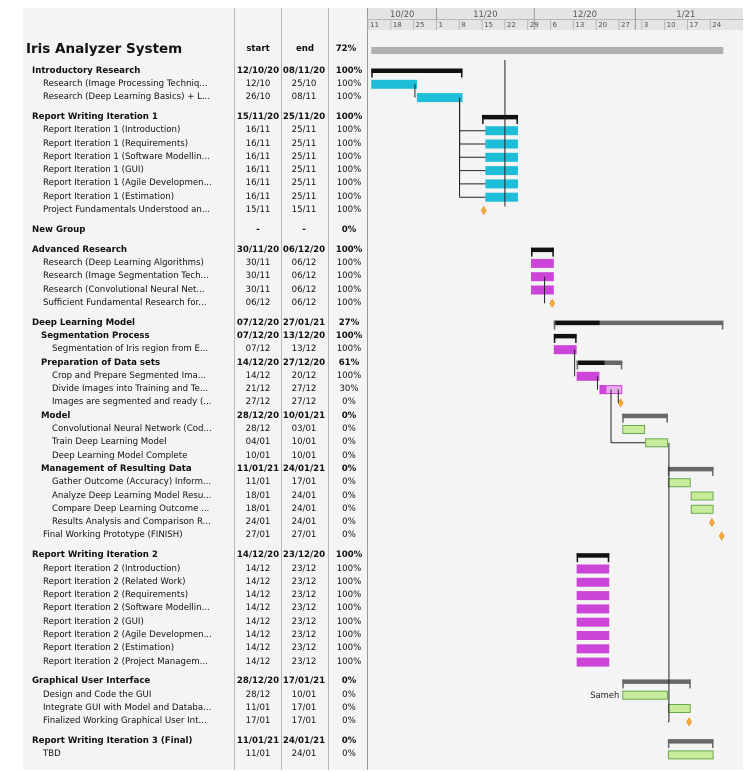  What do you see at coordinates (671, 25) in the screenshot?
I see `week-label: 10` at bounding box center [671, 25].